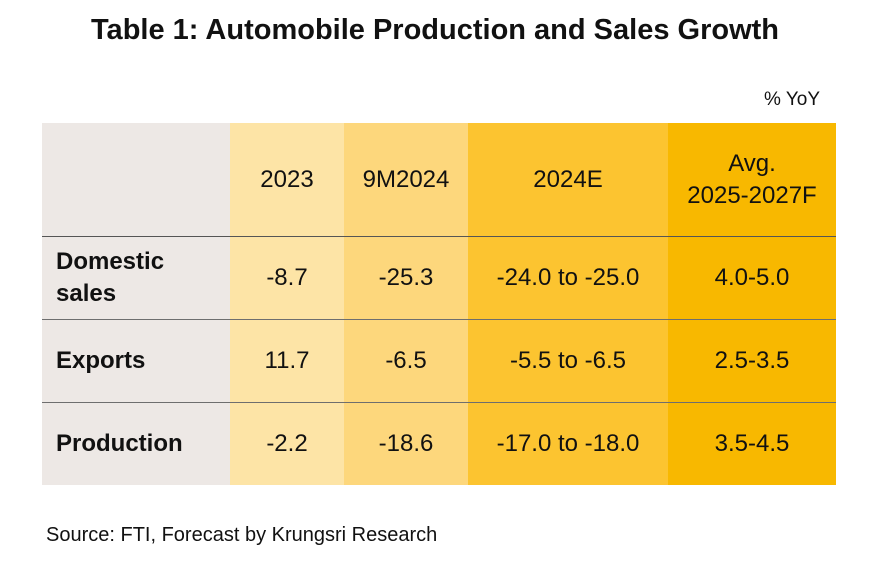 Image resolution: width=870 pixels, height=576 pixels. Describe the element at coordinates (287, 278) in the screenshot. I see `cell-domestic-2023: -8.7` at that location.